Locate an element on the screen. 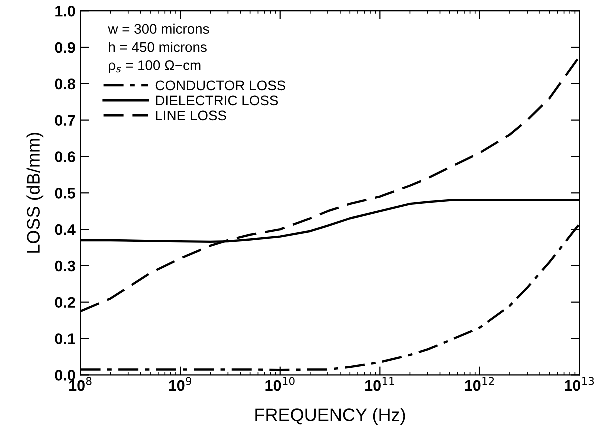  y-tick-label: 0.3 is located at coordinates (65, 266).